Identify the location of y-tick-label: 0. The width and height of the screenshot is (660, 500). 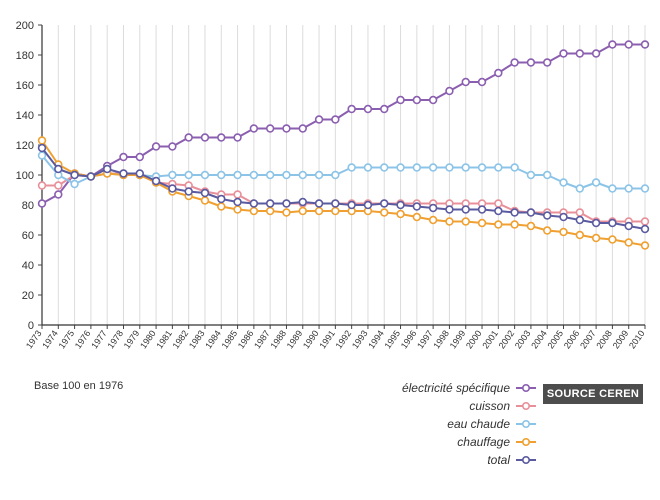
(31, 326).